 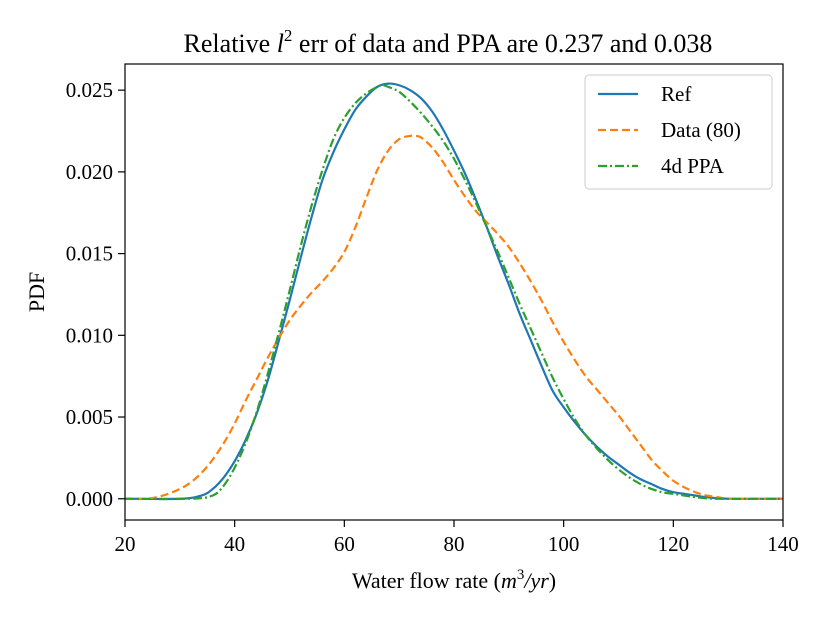 What do you see at coordinates (95, 294) in the screenshot?
I see `y-axis-ticks: 0.000 0.005 0.010 0.015 0.020 0.025` at bounding box center [95, 294].